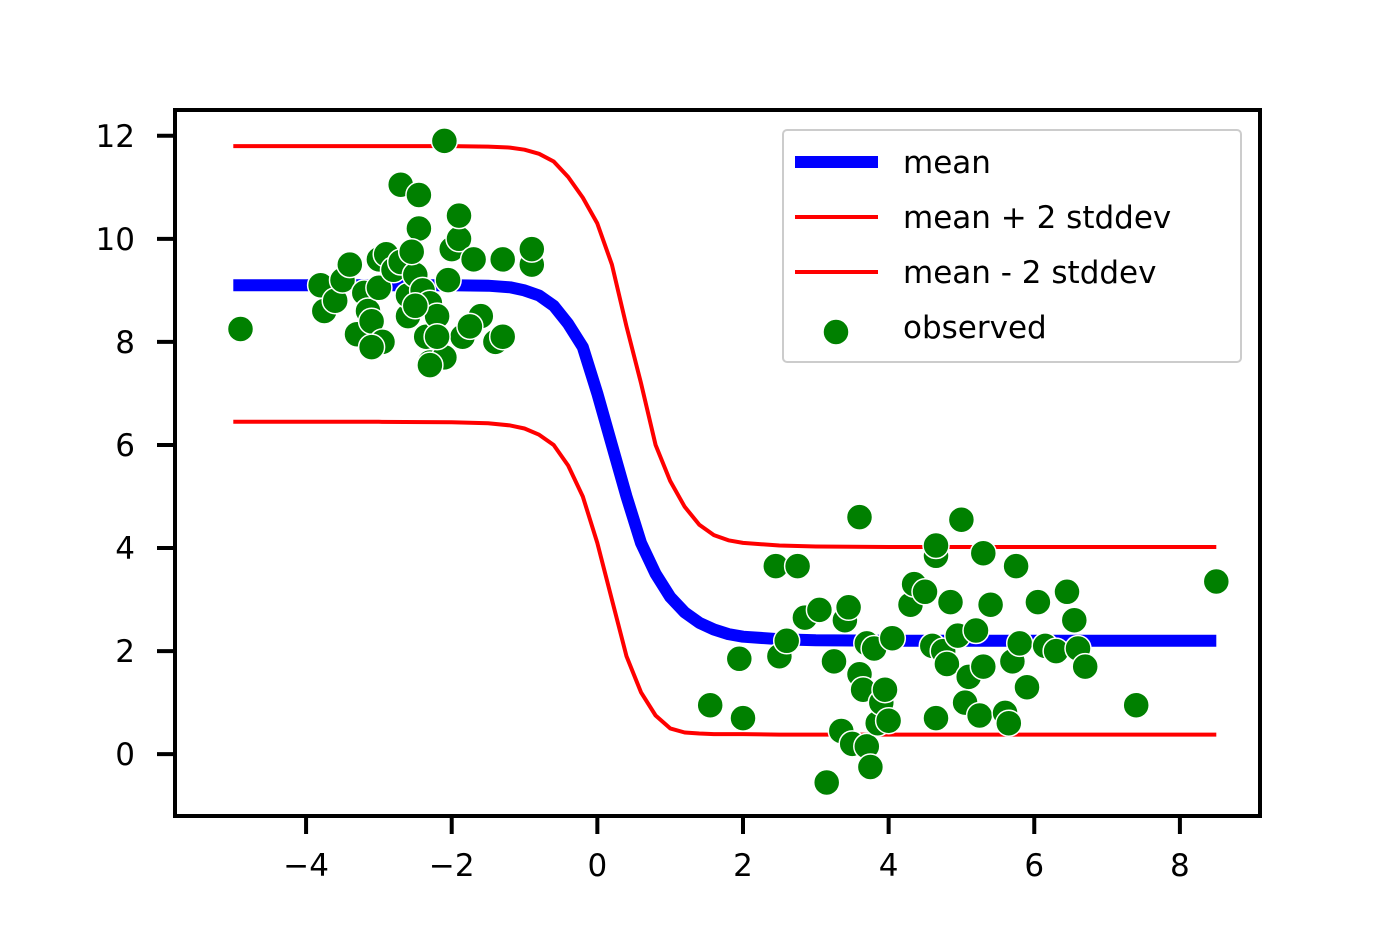 This screenshot has width=1400, height=933. What do you see at coordinates (125, 549) in the screenshot?
I see `y-tick-label: 4` at bounding box center [125, 549].